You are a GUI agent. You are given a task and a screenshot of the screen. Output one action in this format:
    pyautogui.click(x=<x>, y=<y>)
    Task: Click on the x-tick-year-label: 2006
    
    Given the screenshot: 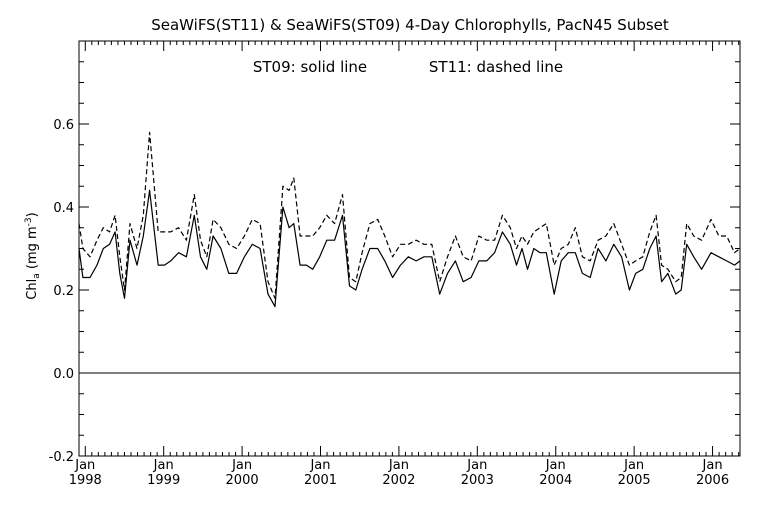 What is the action you would take?
    pyautogui.click(x=712, y=480)
    